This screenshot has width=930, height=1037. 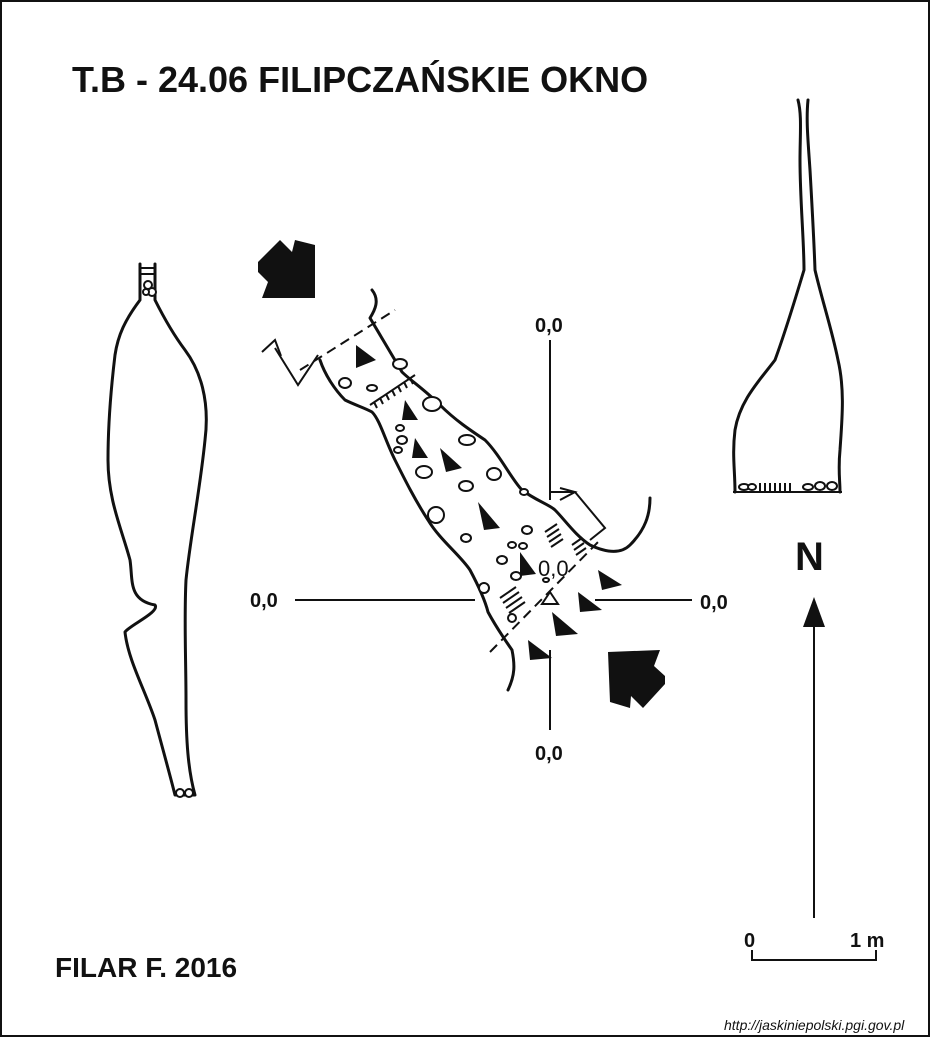 I want to click on scale-bar: 0 1 m, so click(x=814, y=945).